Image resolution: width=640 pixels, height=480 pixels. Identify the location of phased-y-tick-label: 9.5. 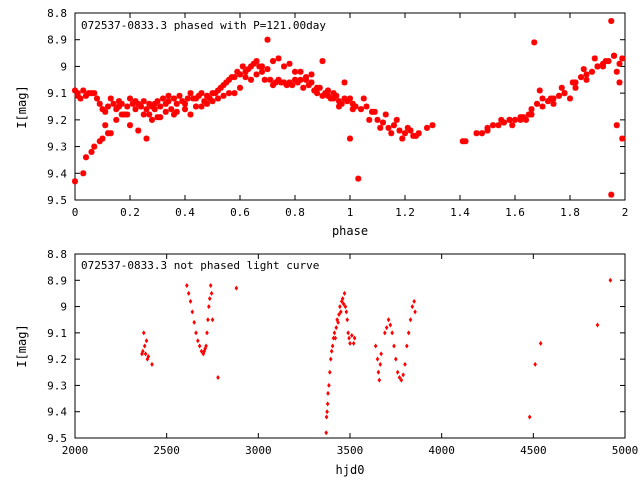
(57, 200).